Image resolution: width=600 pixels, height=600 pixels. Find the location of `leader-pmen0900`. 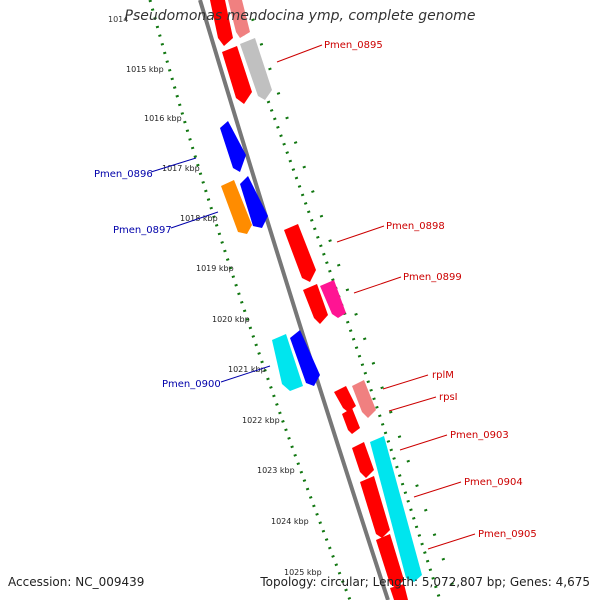

leader-pmen0900 is located at coordinates (245, 374).